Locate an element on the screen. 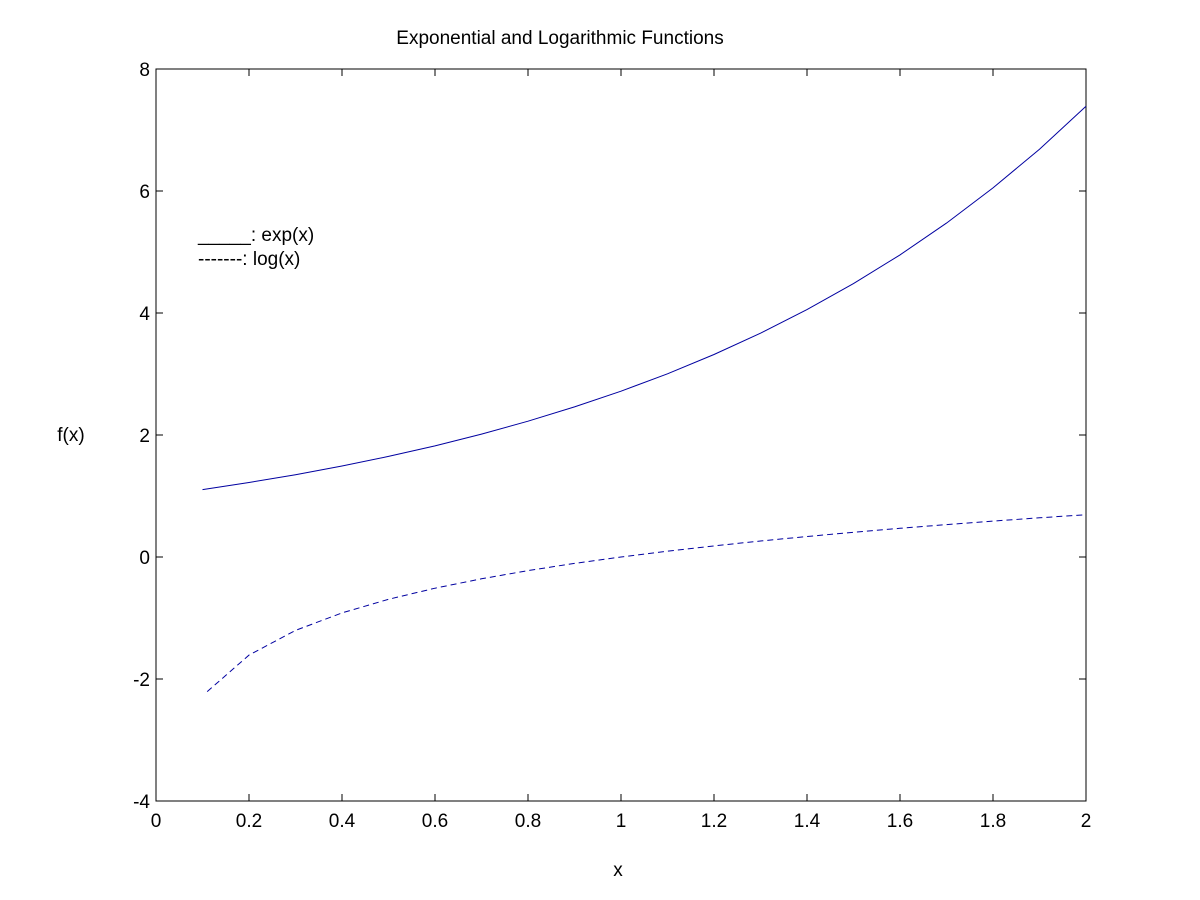 The height and width of the screenshot is (900, 1200). y-tick-label: 0 is located at coordinates (144, 558).